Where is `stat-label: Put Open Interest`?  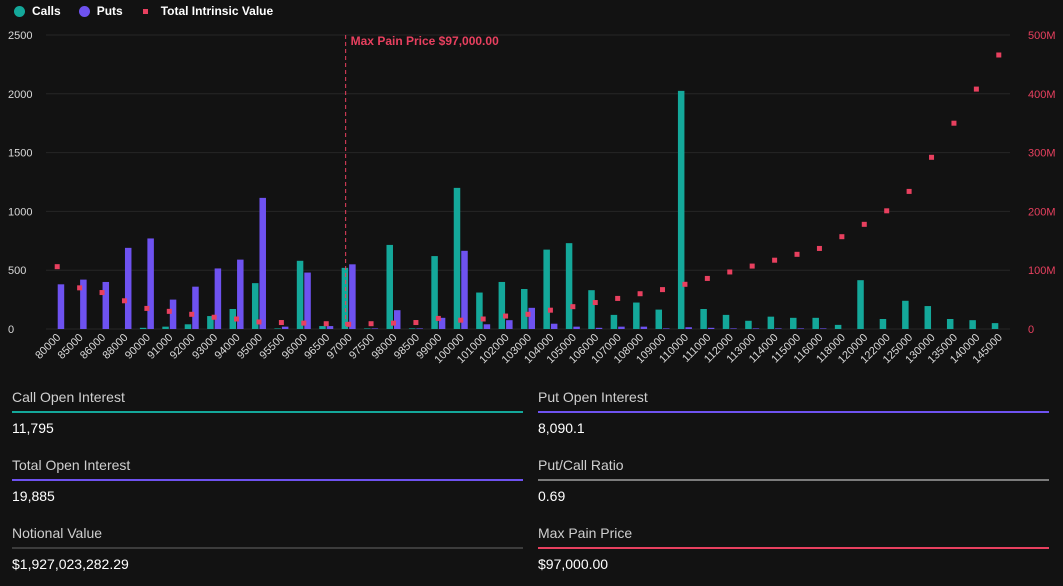 stat-label: Put Open Interest is located at coordinates (593, 397).